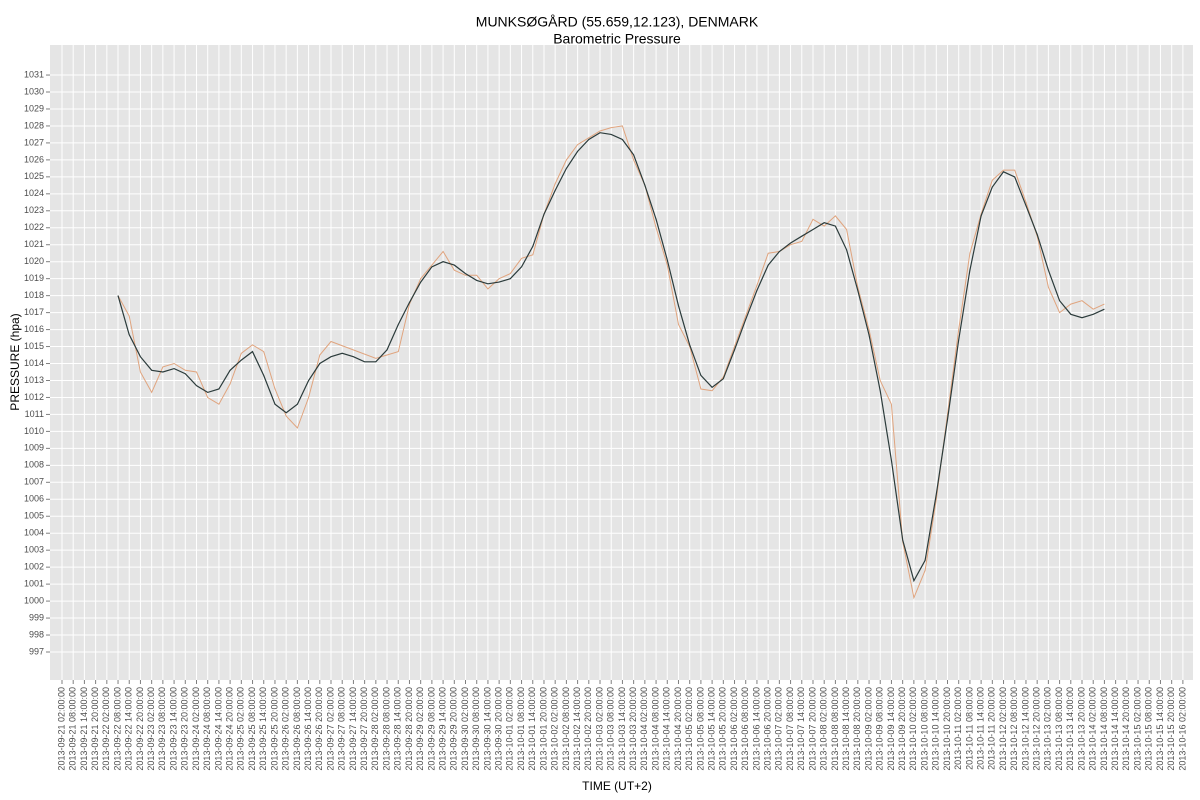  What do you see at coordinates (431, 729) in the screenshot?
I see `x-tick-label: 2013-09-29 08:00:00` at bounding box center [431, 729].